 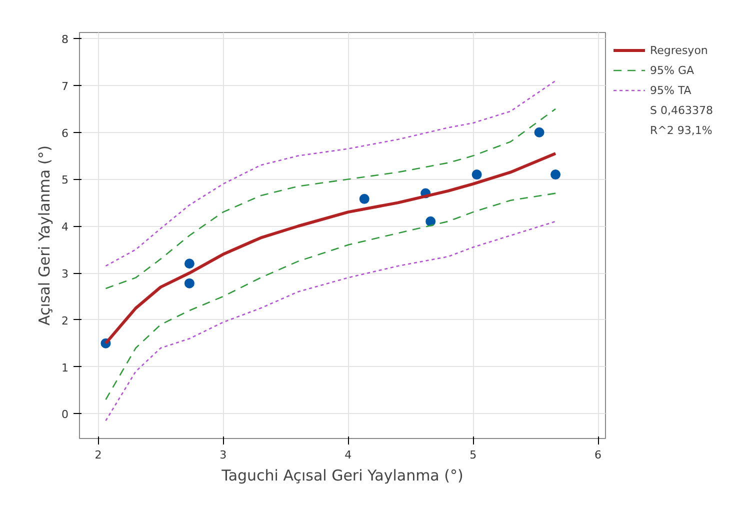 What do you see at coordinates (65, 227) in the screenshot?
I see `y-tick-label: 4` at bounding box center [65, 227].